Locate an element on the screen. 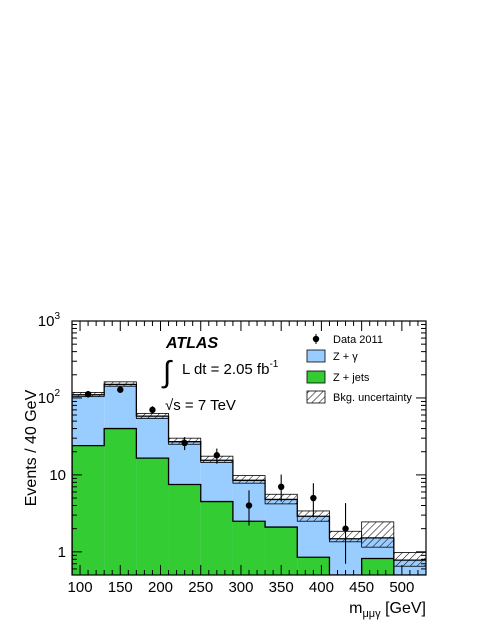 This screenshot has width=485, height=627. energy-root: √ is located at coordinates (169, 405).